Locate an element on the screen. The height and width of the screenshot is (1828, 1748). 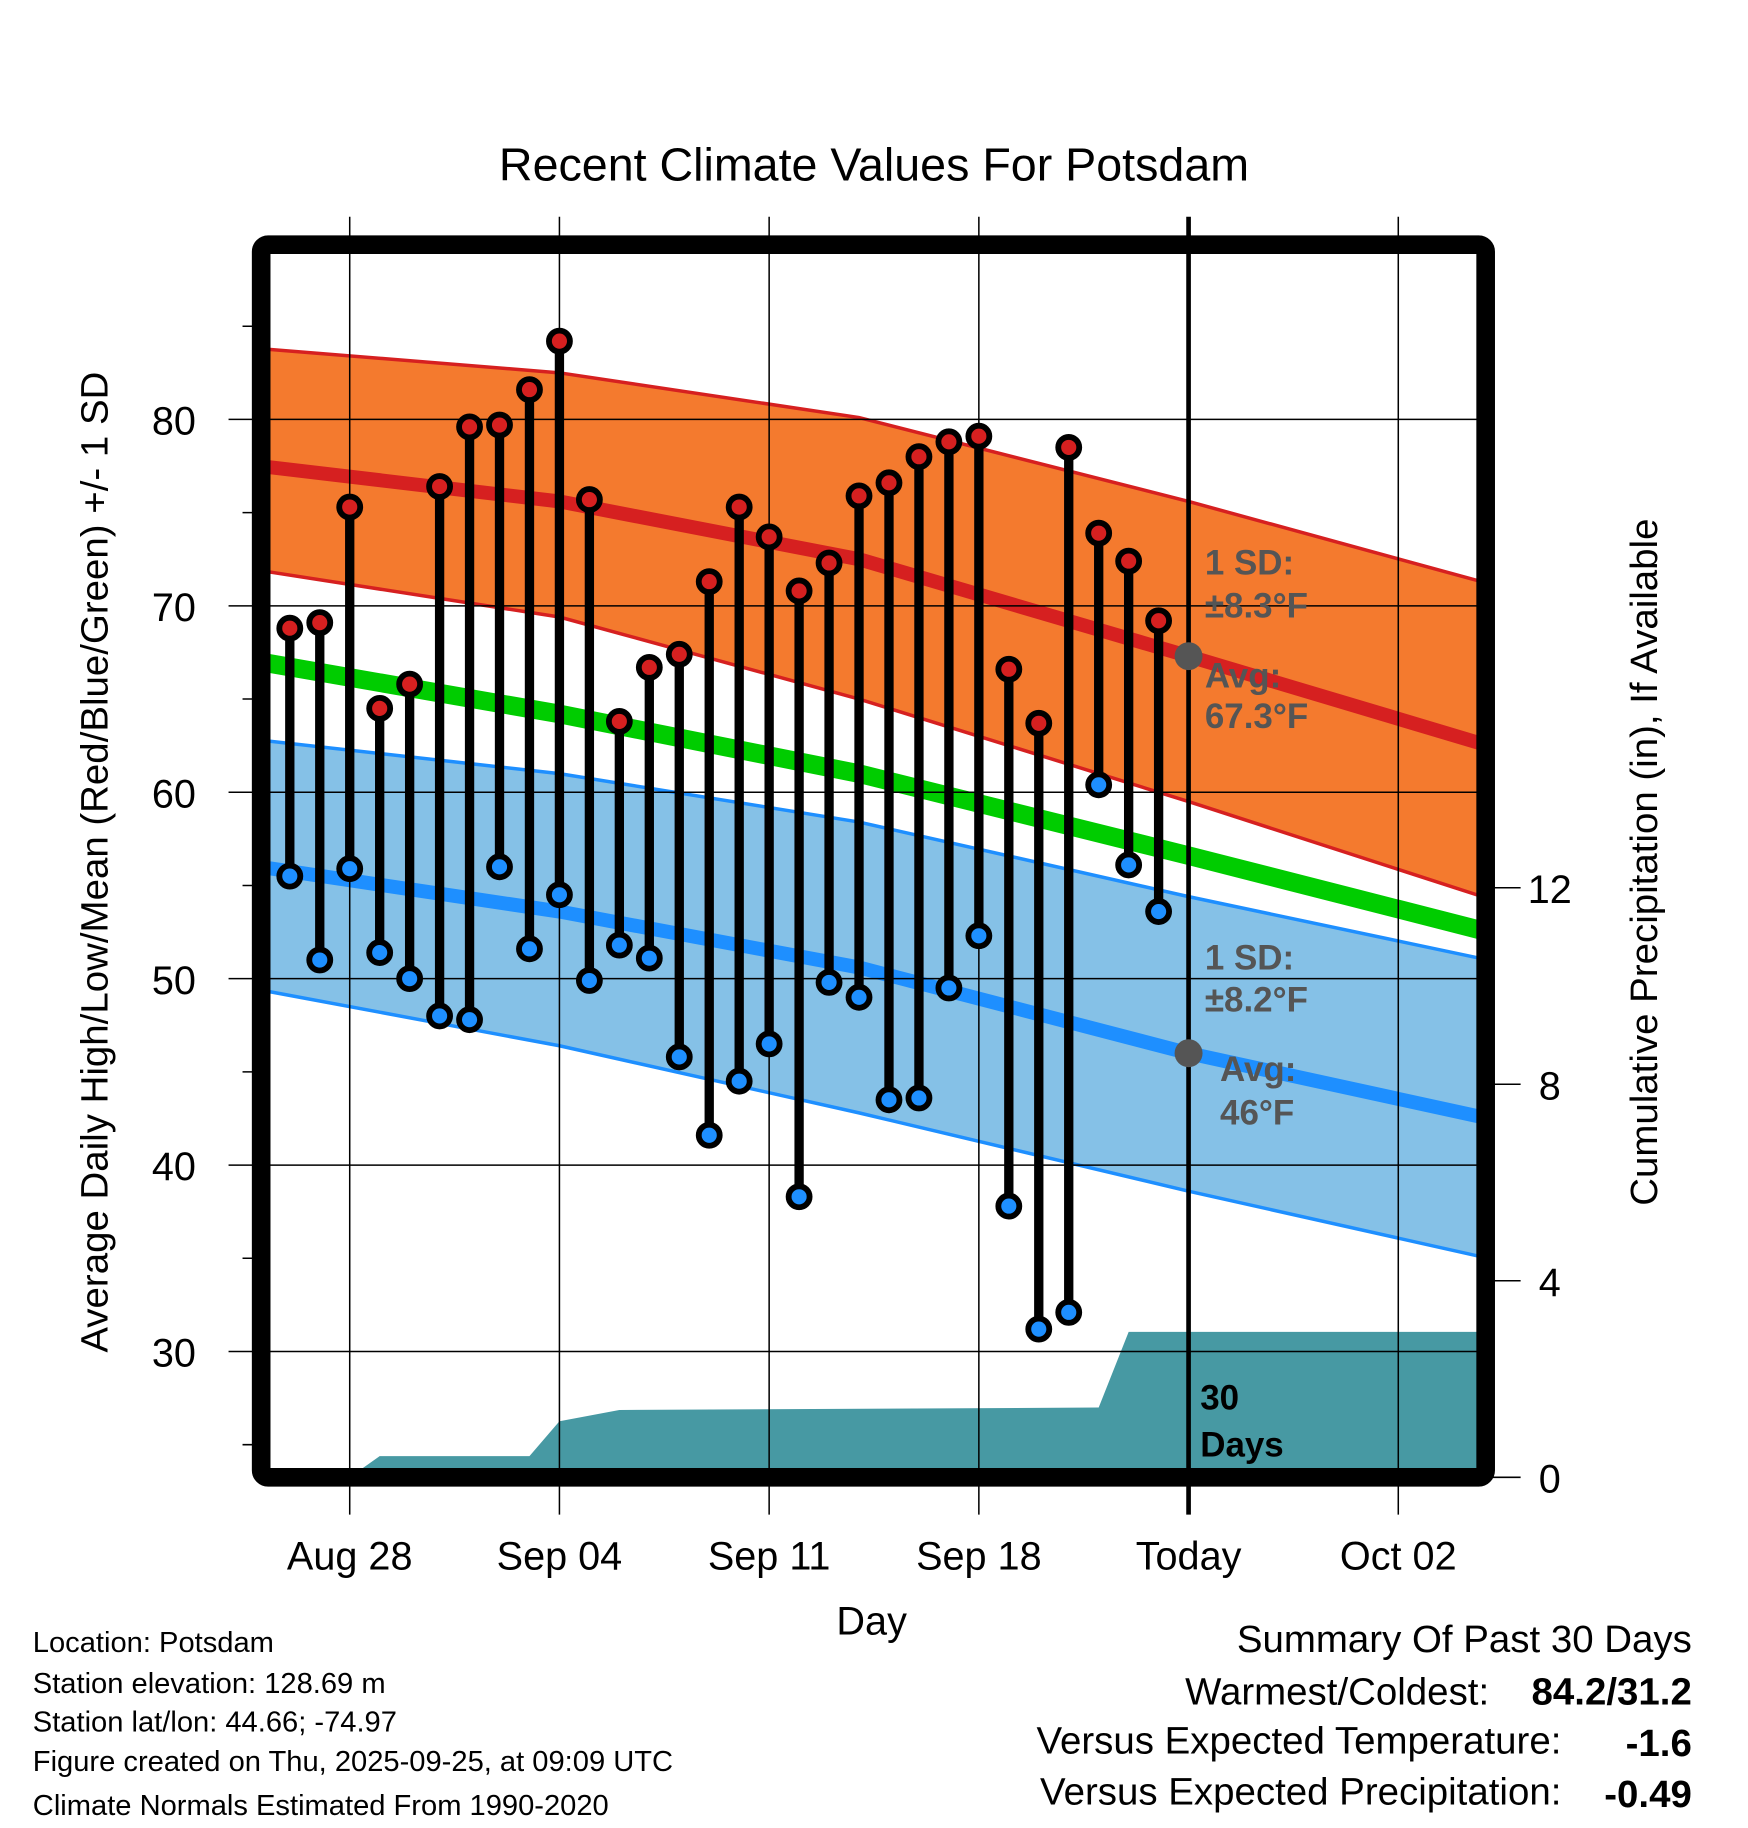
x-tick-label: Sep 04 is located at coordinates (560, 1556).